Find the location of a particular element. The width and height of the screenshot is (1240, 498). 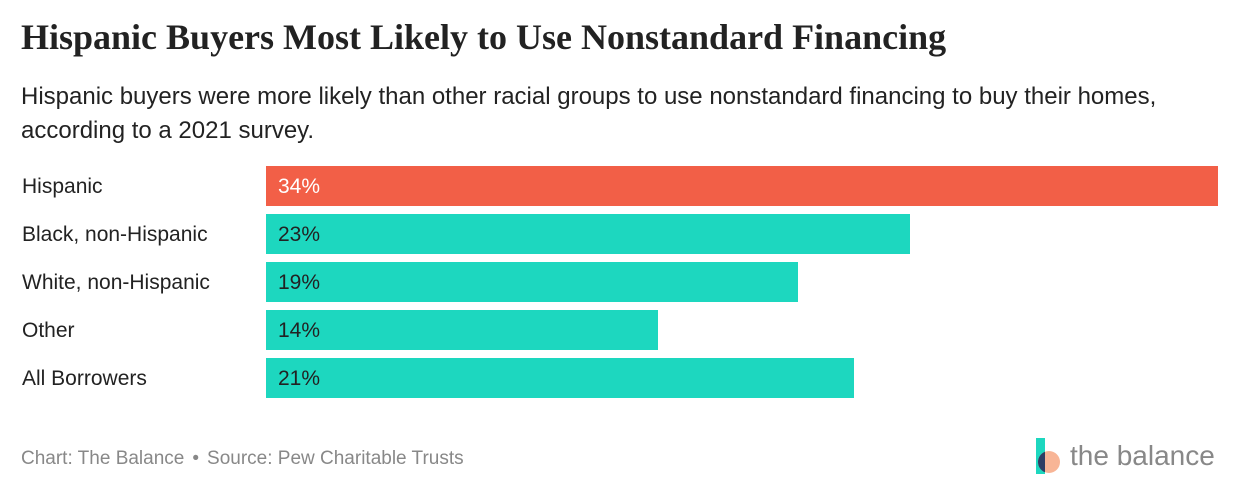

category-label: Hispanic is located at coordinates (62, 186).